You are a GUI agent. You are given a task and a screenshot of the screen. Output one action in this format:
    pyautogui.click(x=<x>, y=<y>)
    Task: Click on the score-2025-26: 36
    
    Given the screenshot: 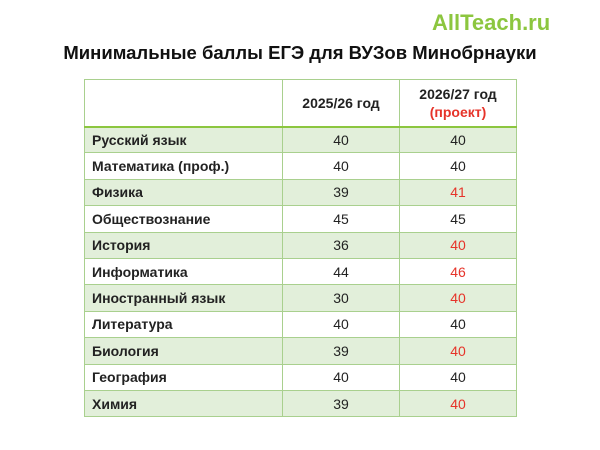 What is the action you would take?
    pyautogui.click(x=341, y=245)
    